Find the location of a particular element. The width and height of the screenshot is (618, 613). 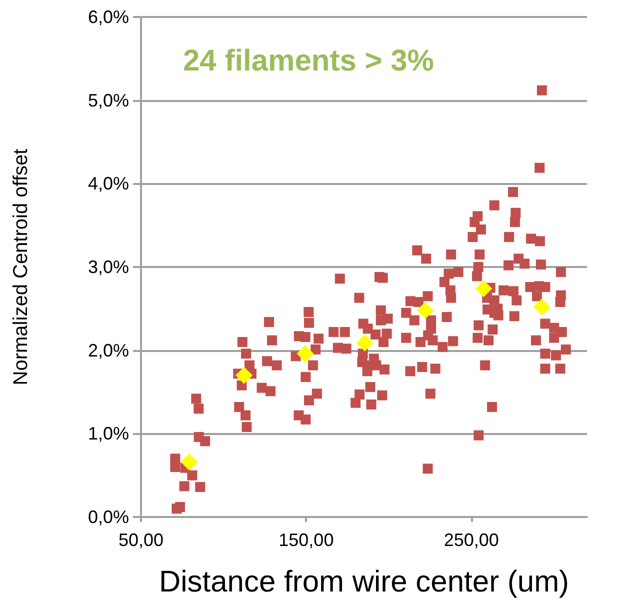

y-tick-label: 1,0% is located at coordinates (108, 434).